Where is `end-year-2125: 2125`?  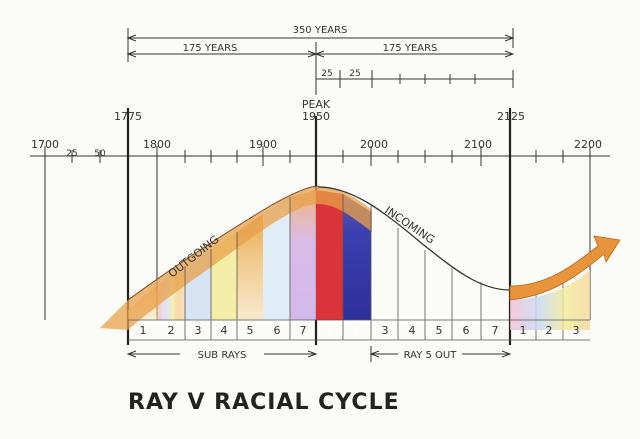
end-year-2125: 2125 is located at coordinates (511, 116).